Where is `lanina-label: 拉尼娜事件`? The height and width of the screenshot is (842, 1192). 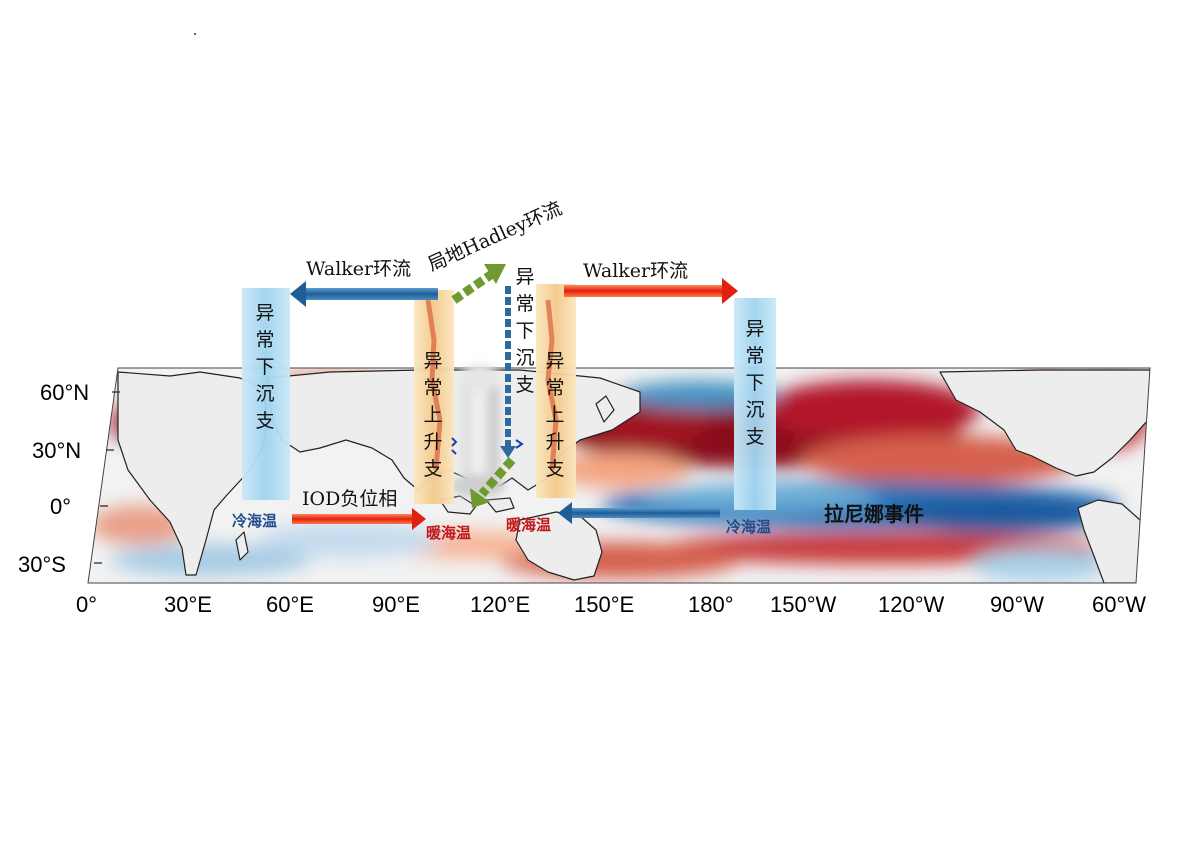 lanina-label: 拉尼娜事件 is located at coordinates (874, 514).